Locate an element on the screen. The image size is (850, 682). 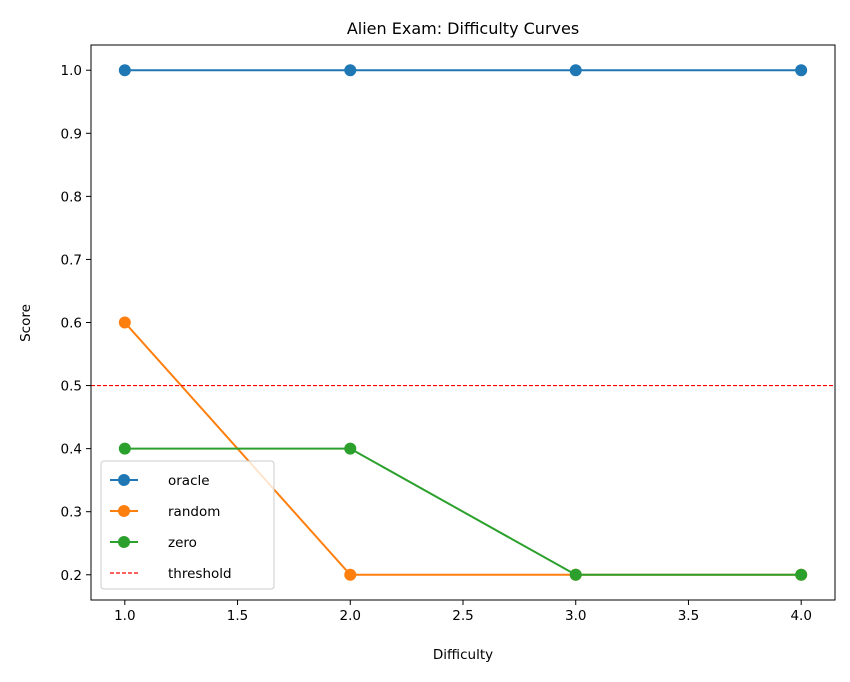
y-tick-label: 0.6 is located at coordinates (71, 324).